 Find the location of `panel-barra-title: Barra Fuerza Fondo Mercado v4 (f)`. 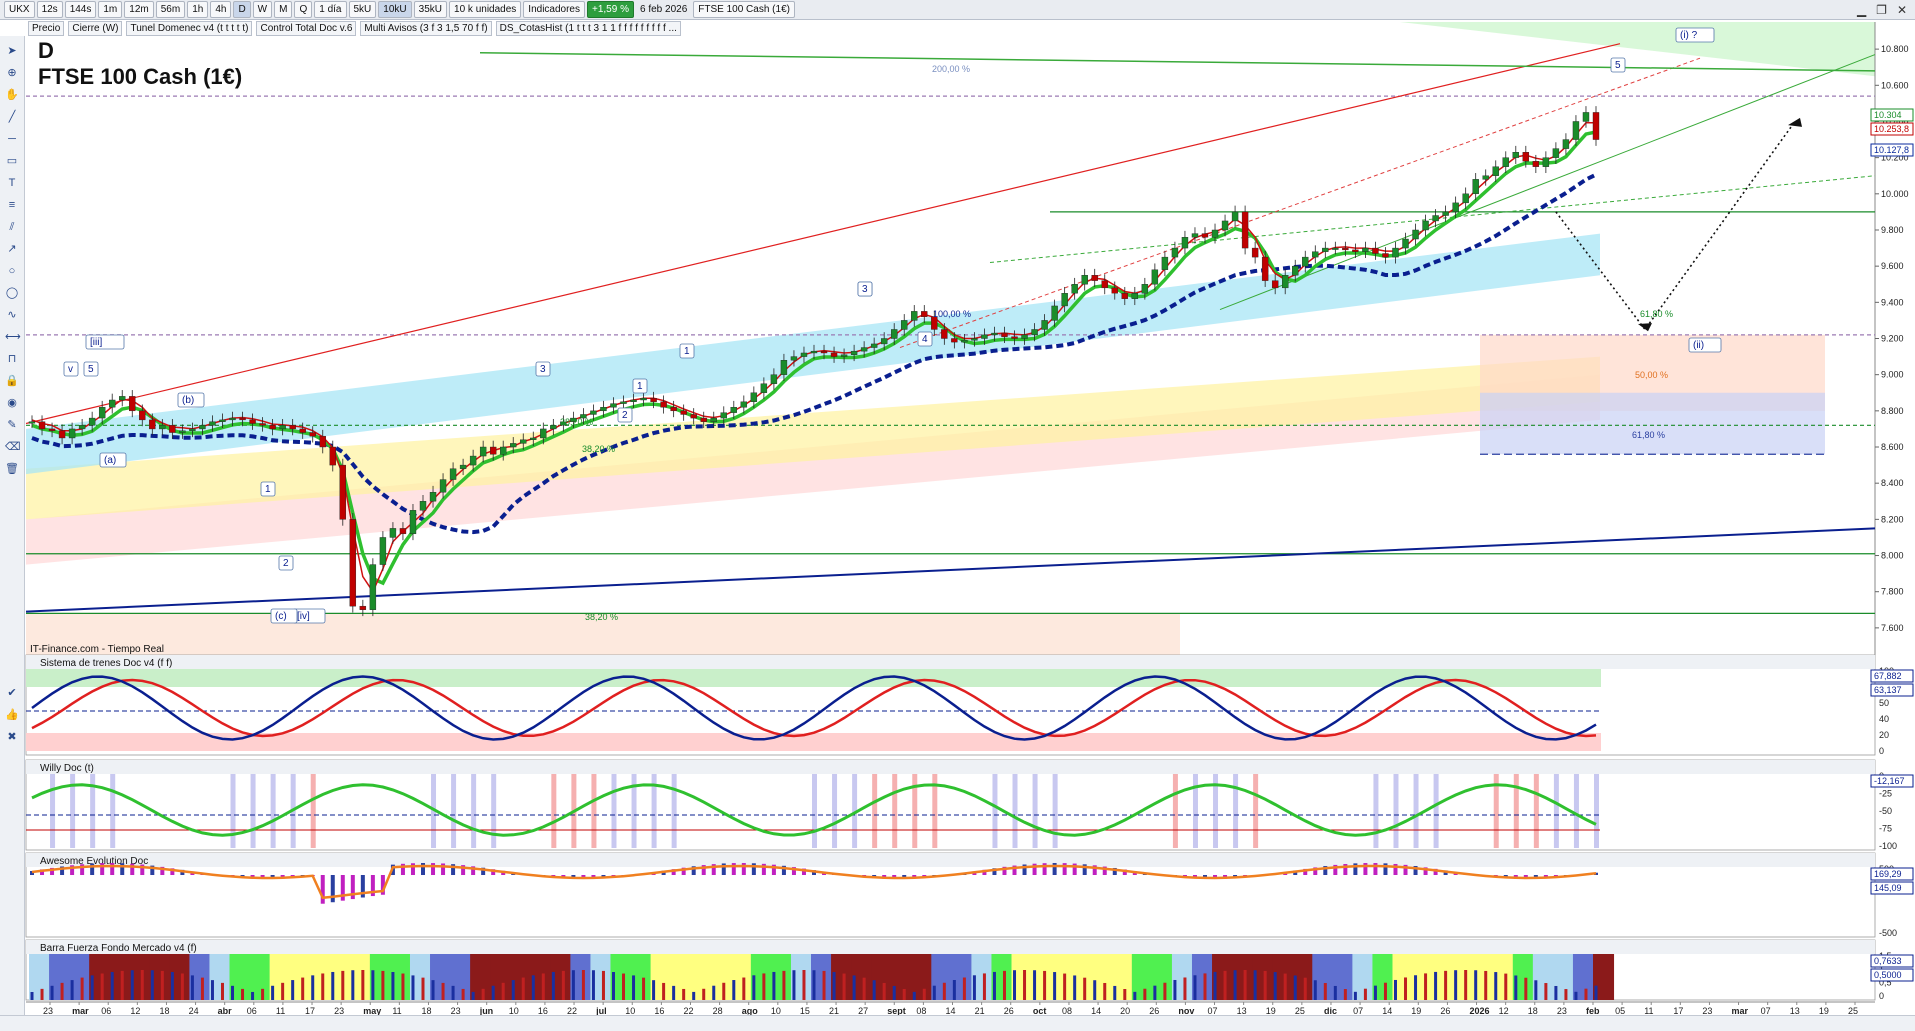

panel-barra-title: Barra Fuerza Fondo Mercado v4 (f) is located at coordinates (118, 948).